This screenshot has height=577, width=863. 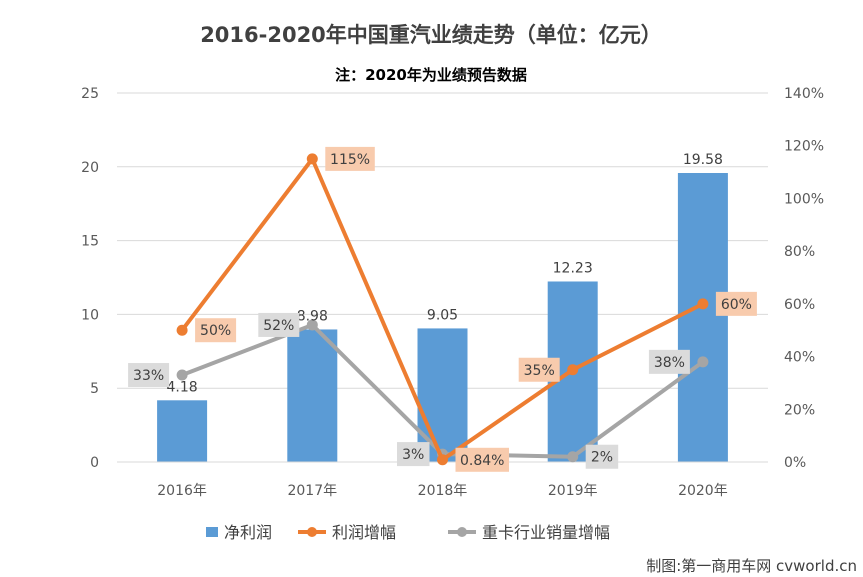 I want to click on credit-text: 制图:第一商用车网 cvworld.cn, so click(x=751, y=566).